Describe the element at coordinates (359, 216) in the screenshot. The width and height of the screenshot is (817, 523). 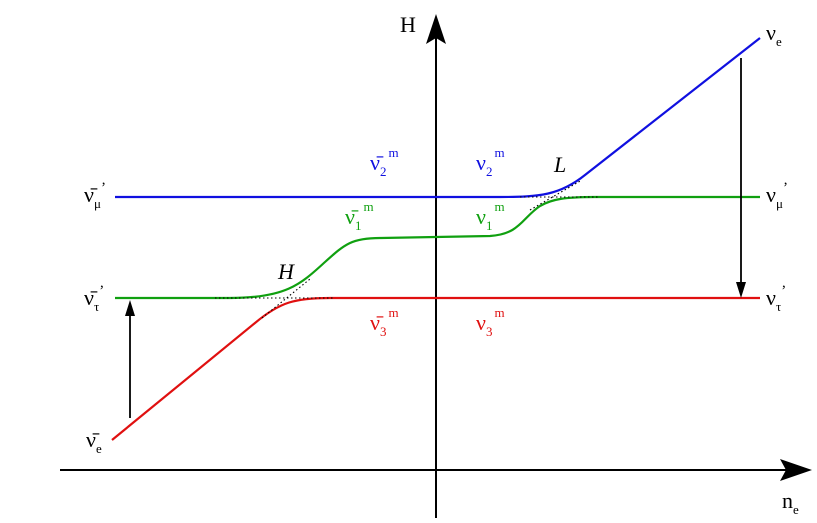
I see `matter-label-antinu1: ν̄1m` at that location.